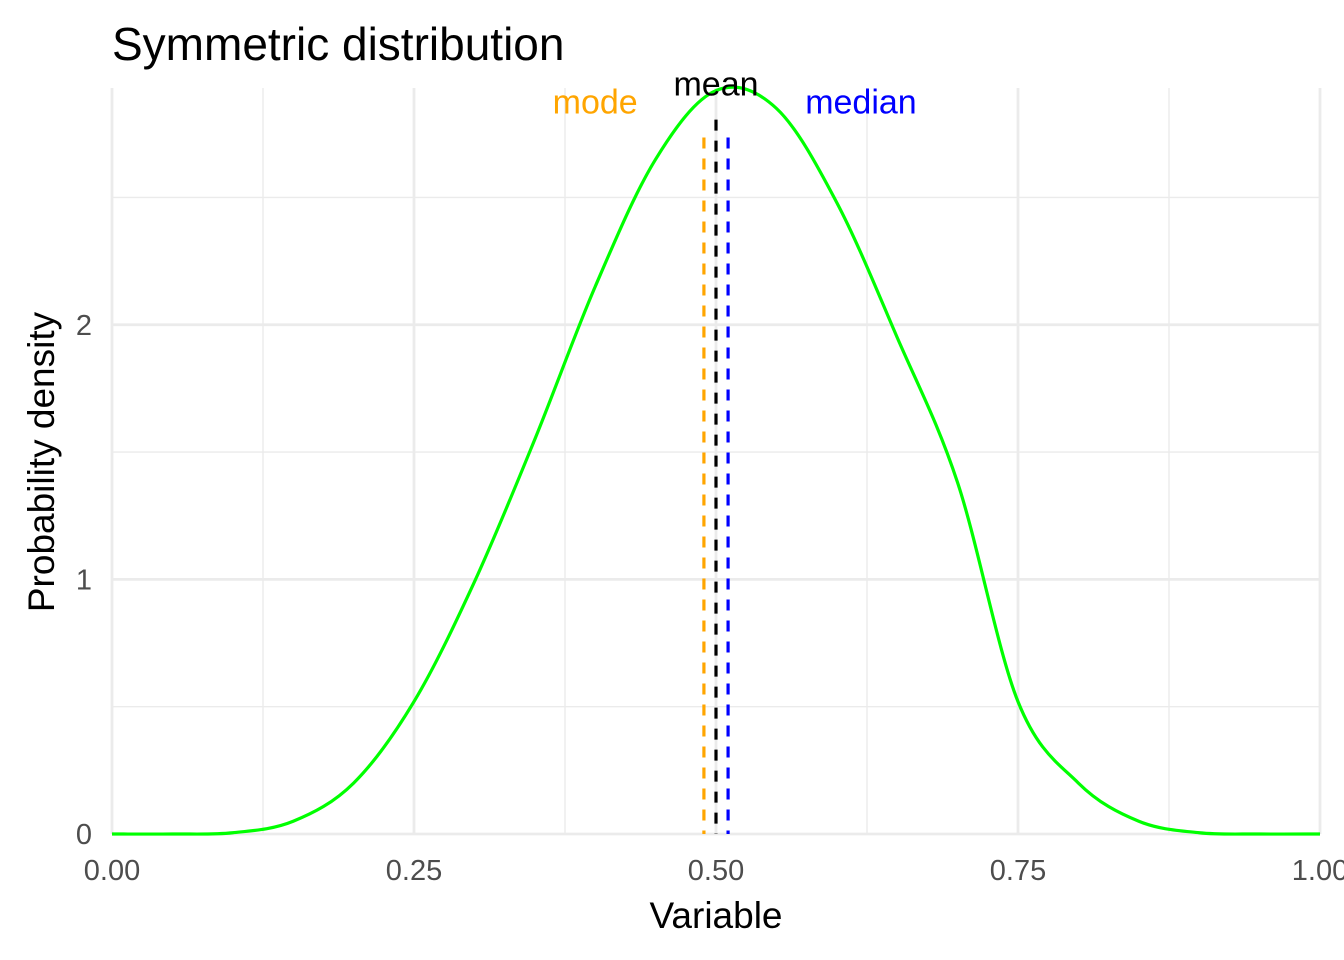 This screenshot has height=960, width=1344. I want to click on x-axis-title: Variable, so click(715, 915).